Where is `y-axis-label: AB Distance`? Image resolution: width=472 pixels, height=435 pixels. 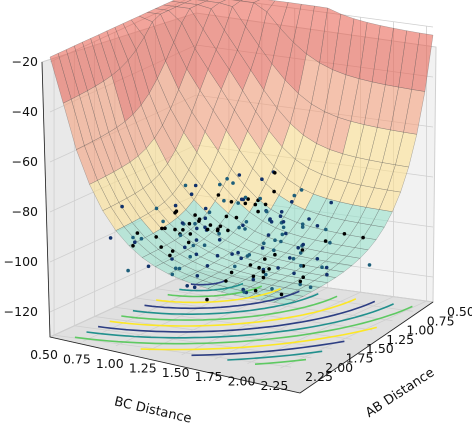
y-axis-label: AB Distance is located at coordinates (400, 392).